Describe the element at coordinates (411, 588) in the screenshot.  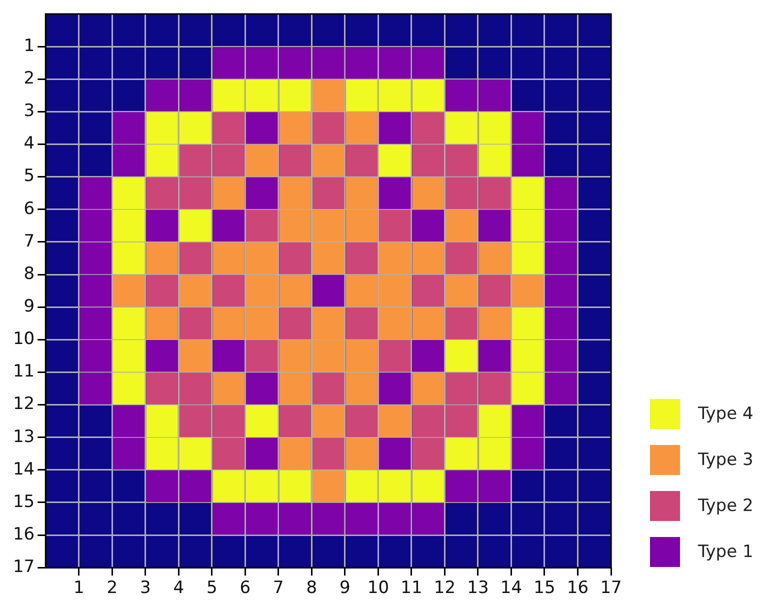
I see `x-tick-label: 11` at that location.